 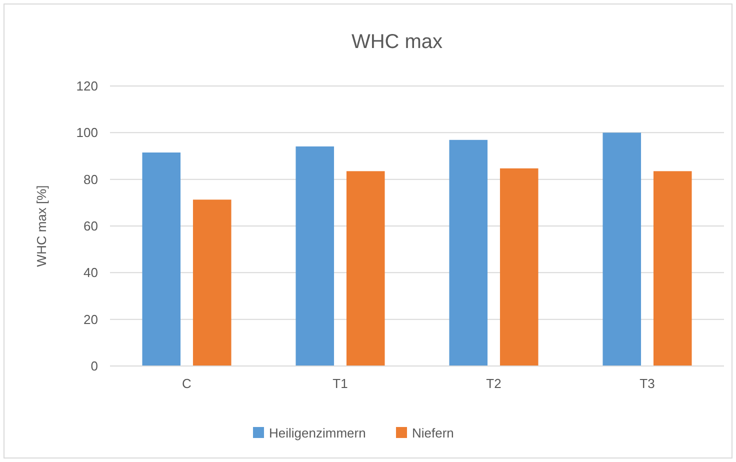 I want to click on y-tick-label: 0, so click(x=94, y=366).